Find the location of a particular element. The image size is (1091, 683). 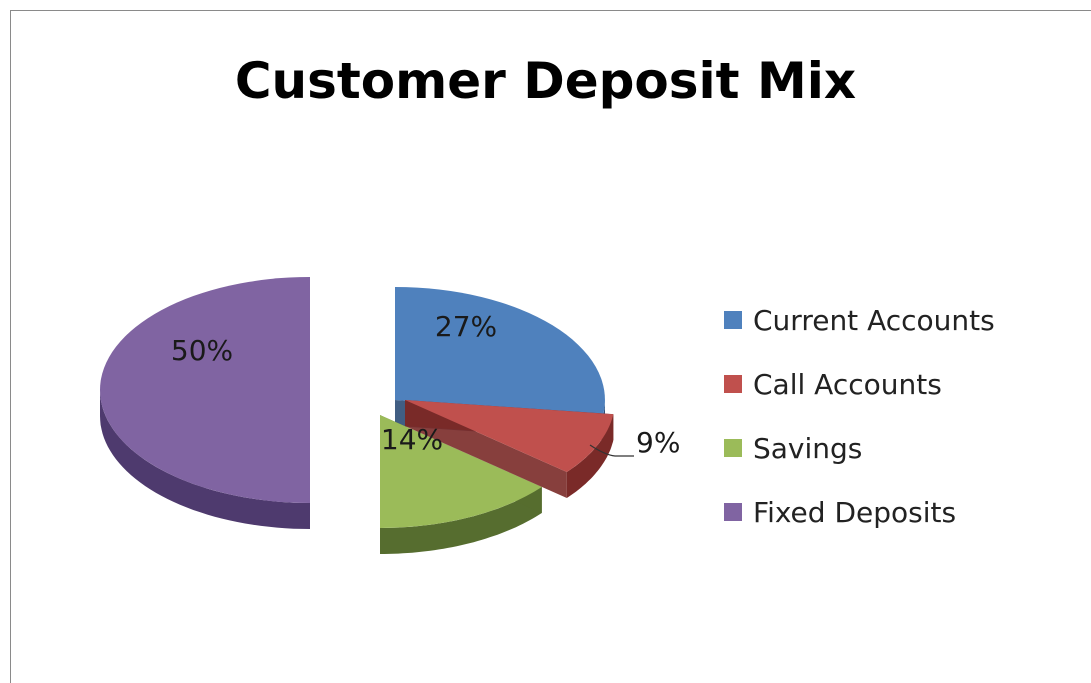

legend-item-current-accounts: Current Accounts is located at coordinates (904, 320).